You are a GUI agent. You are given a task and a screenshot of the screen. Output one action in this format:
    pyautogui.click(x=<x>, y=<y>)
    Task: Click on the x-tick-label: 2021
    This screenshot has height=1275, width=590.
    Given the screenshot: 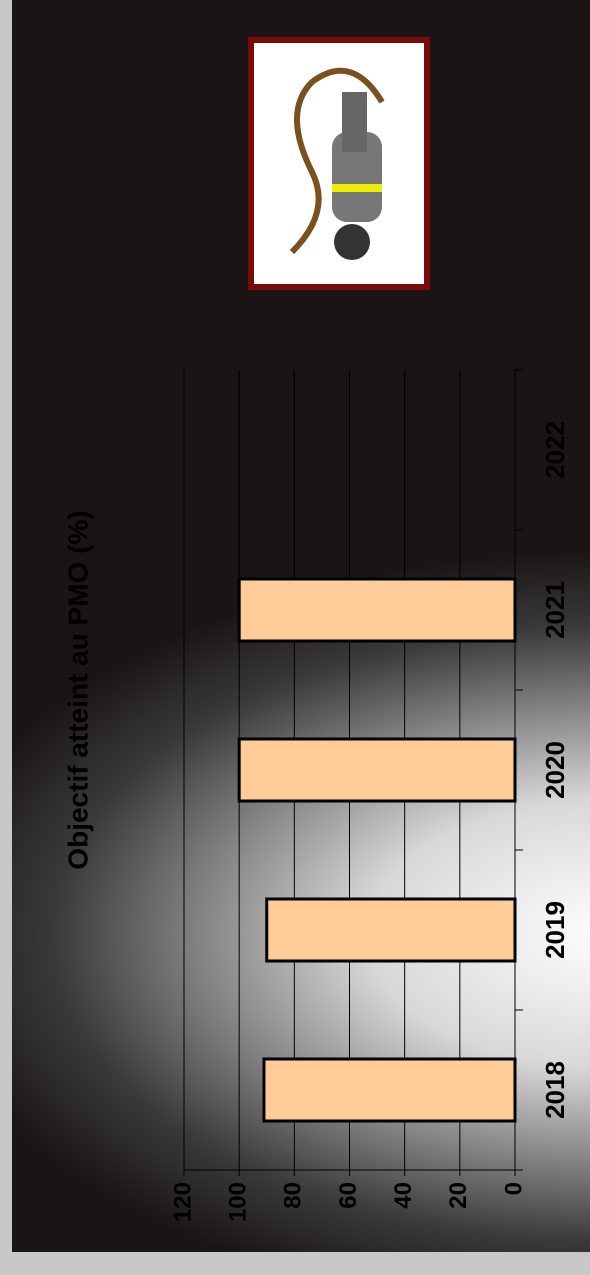 What is the action you would take?
    pyautogui.click(x=555, y=610)
    